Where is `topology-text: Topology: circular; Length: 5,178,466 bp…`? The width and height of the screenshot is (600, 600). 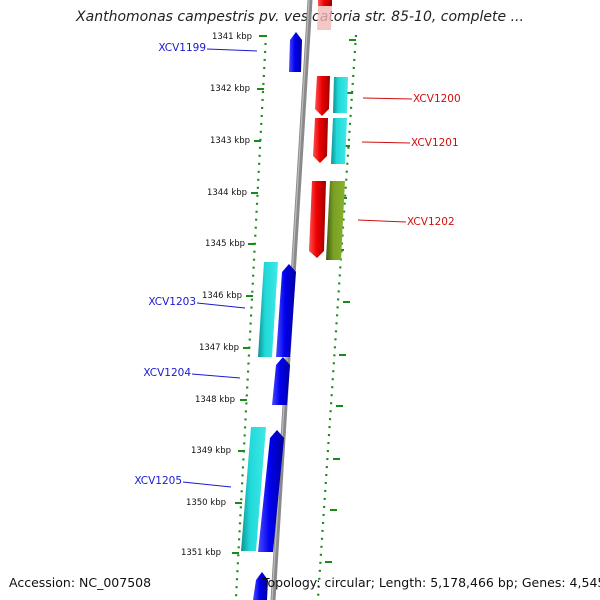 topology-text: Topology: circular; Length: 5,178,466 bp… is located at coordinates (431, 582).